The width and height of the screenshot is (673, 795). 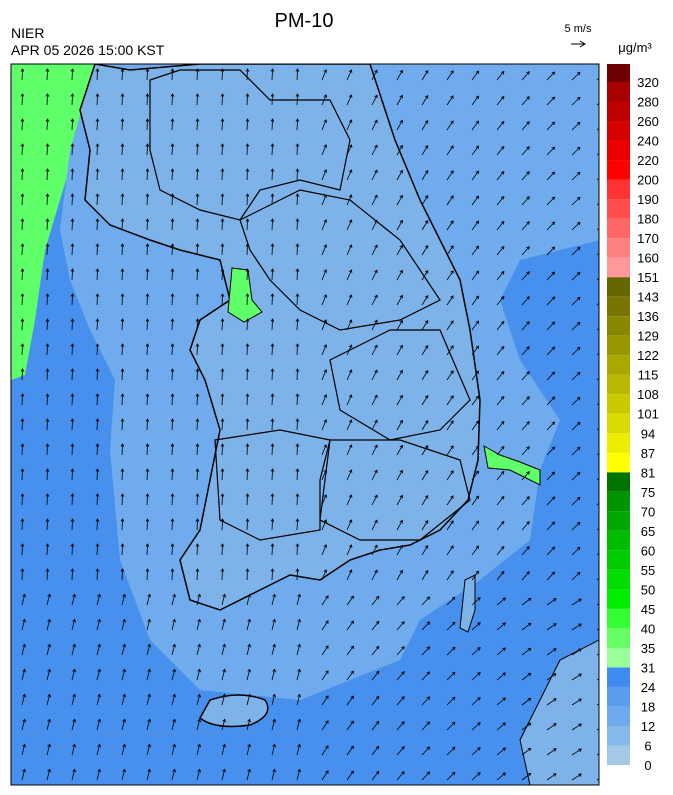 What do you see at coordinates (647, 745) in the screenshot?
I see `colorbar-tick-label: 6` at bounding box center [647, 745].